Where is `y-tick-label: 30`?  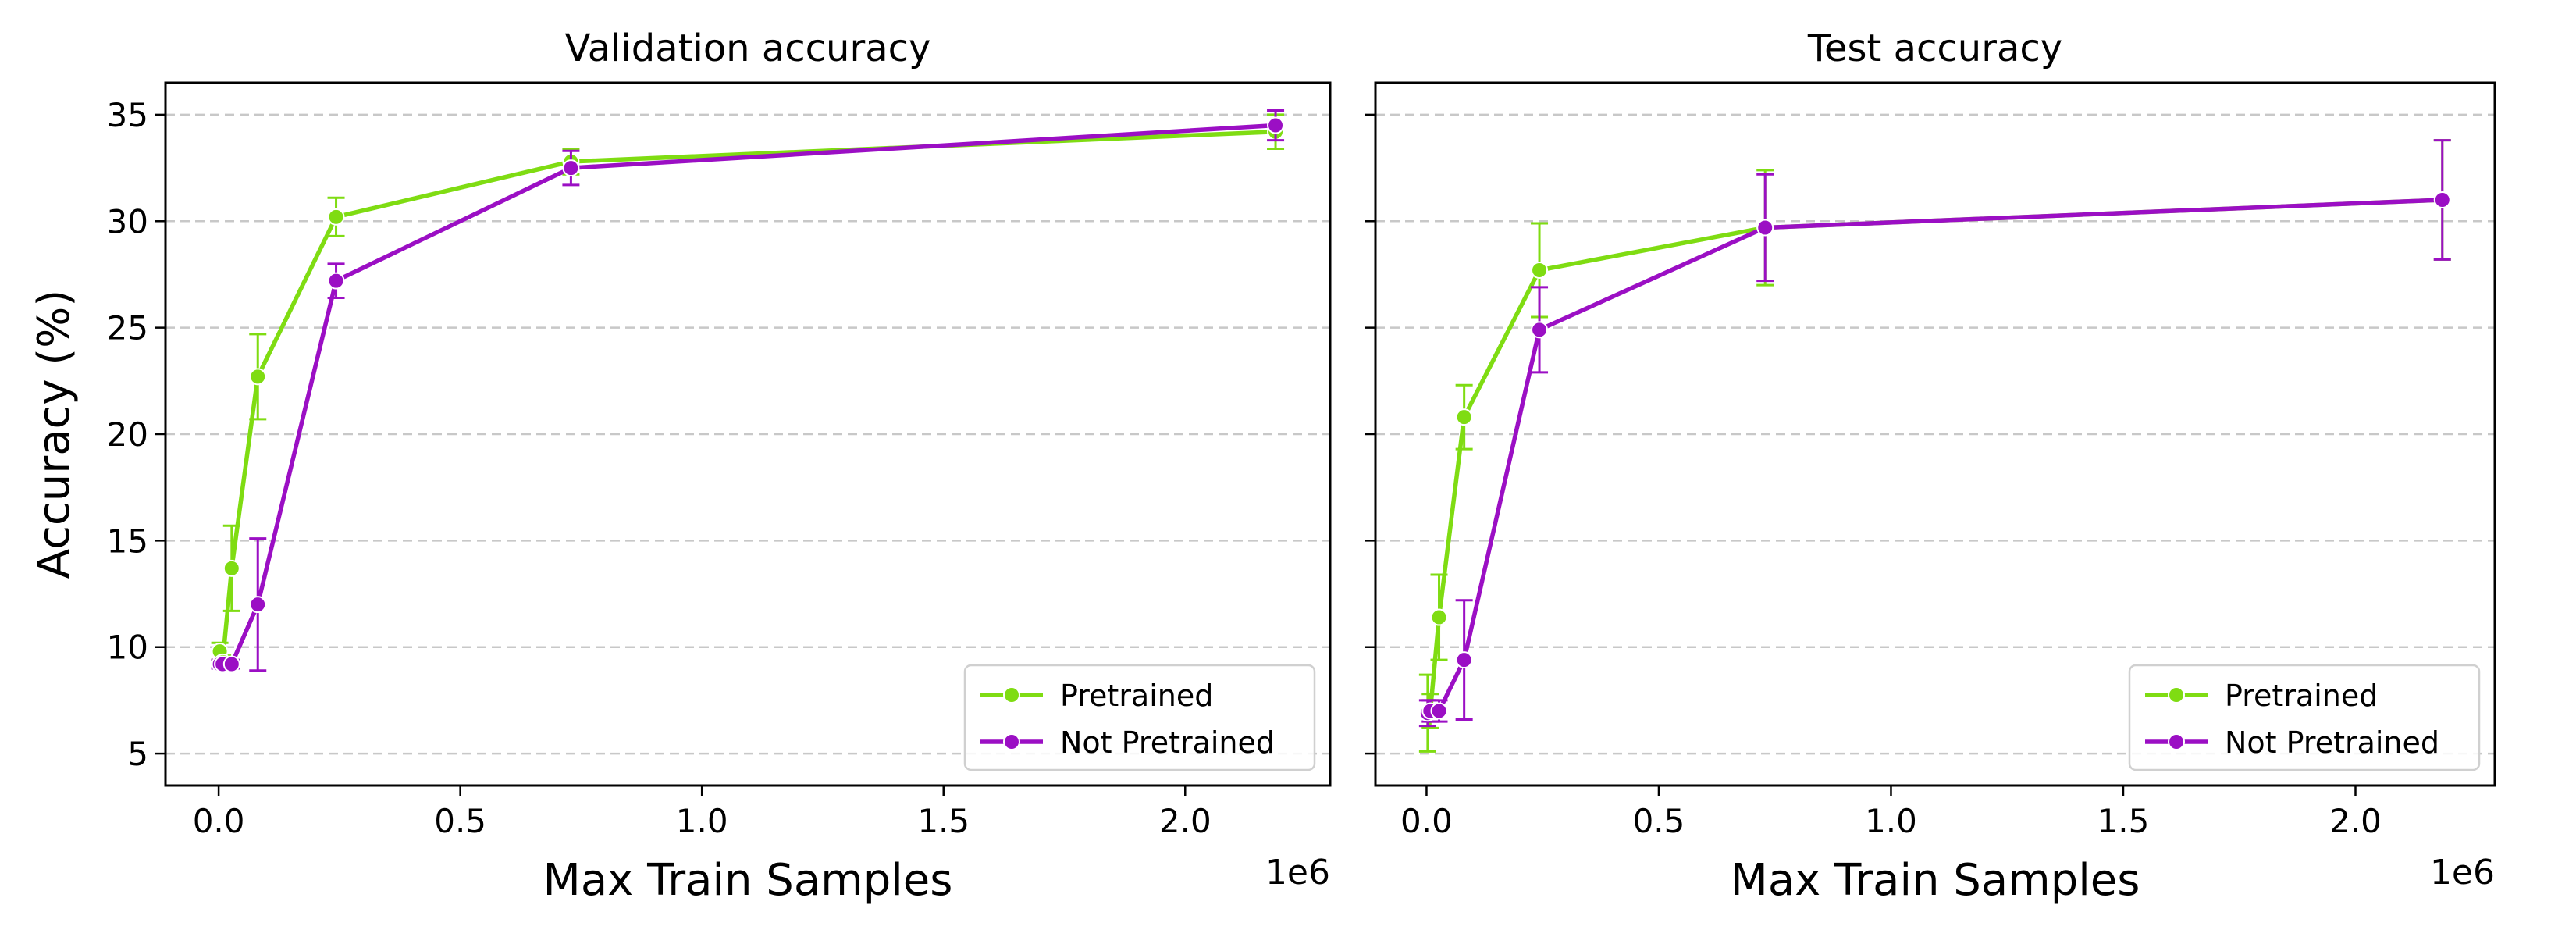 y-tick-label: 30 is located at coordinates (127, 221).